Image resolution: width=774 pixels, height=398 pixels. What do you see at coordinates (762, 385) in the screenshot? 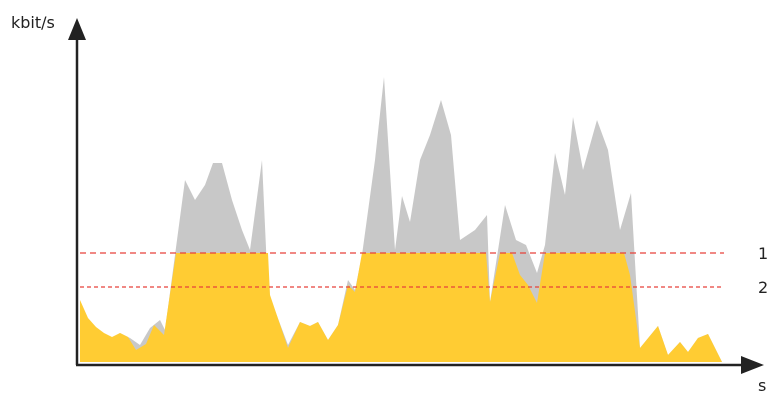
I see `x-axis-label: s` at bounding box center [762, 385].